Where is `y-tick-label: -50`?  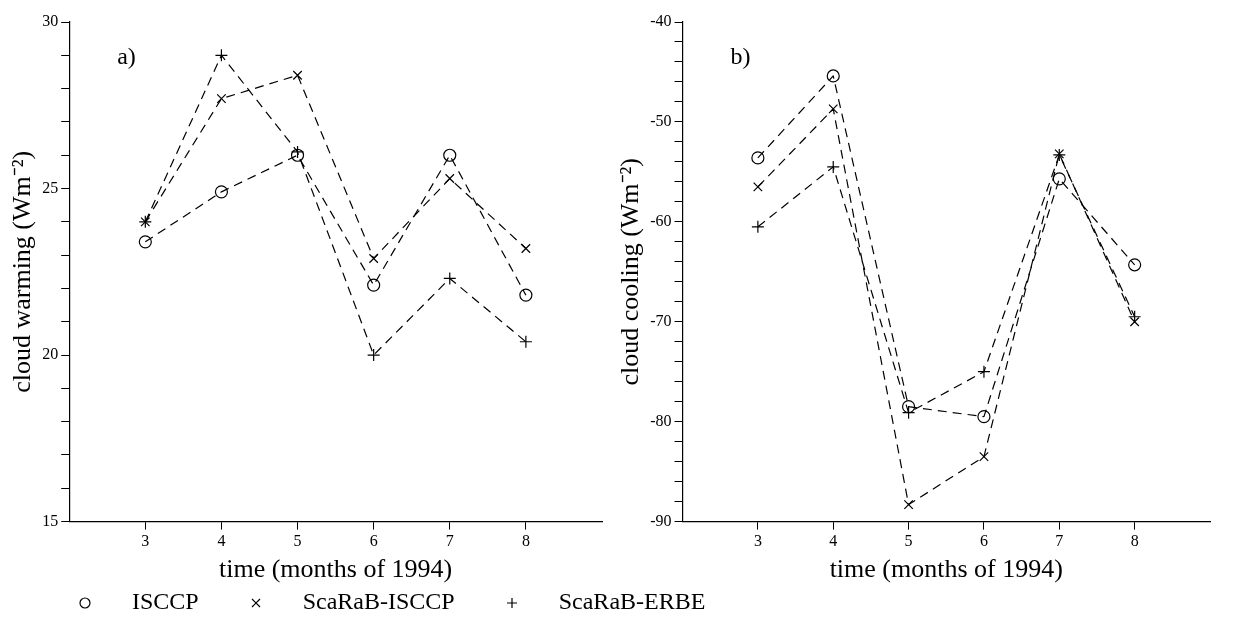
y-tick-label: -50 is located at coordinates (661, 121).